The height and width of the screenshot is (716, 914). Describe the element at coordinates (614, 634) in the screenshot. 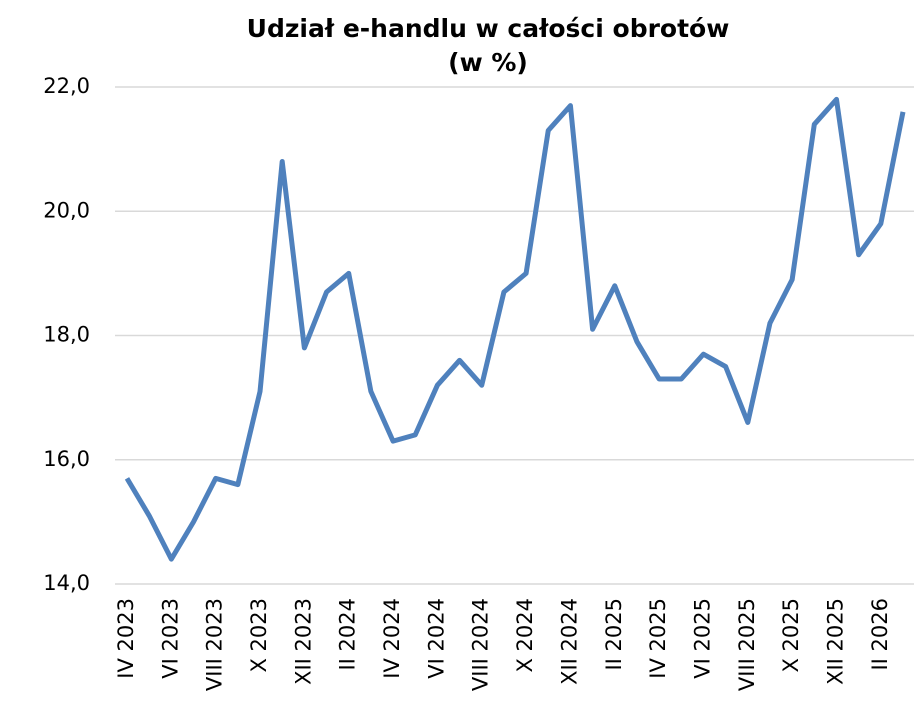

I see `x-tick-label: II 2025` at that location.